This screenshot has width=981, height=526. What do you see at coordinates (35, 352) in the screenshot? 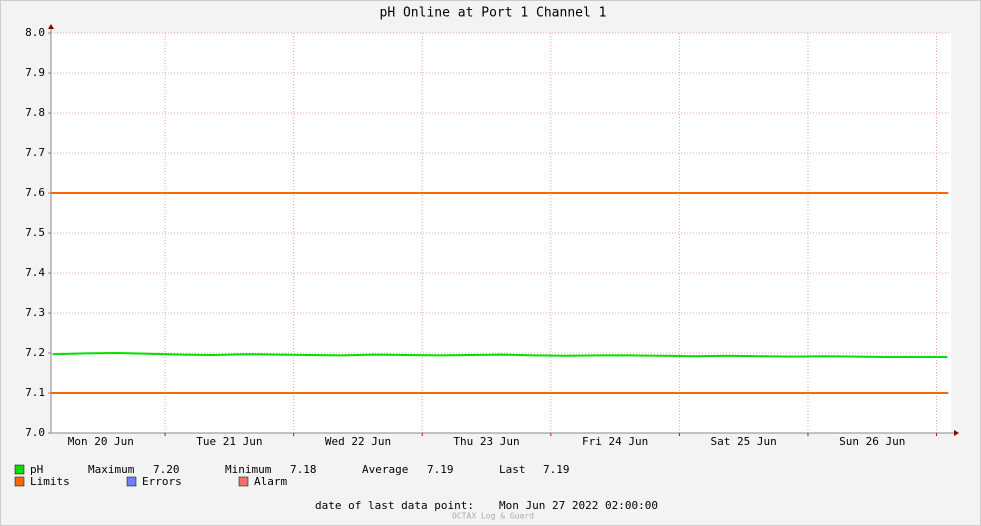
I see `y-tick-label: 7.2` at bounding box center [35, 352].